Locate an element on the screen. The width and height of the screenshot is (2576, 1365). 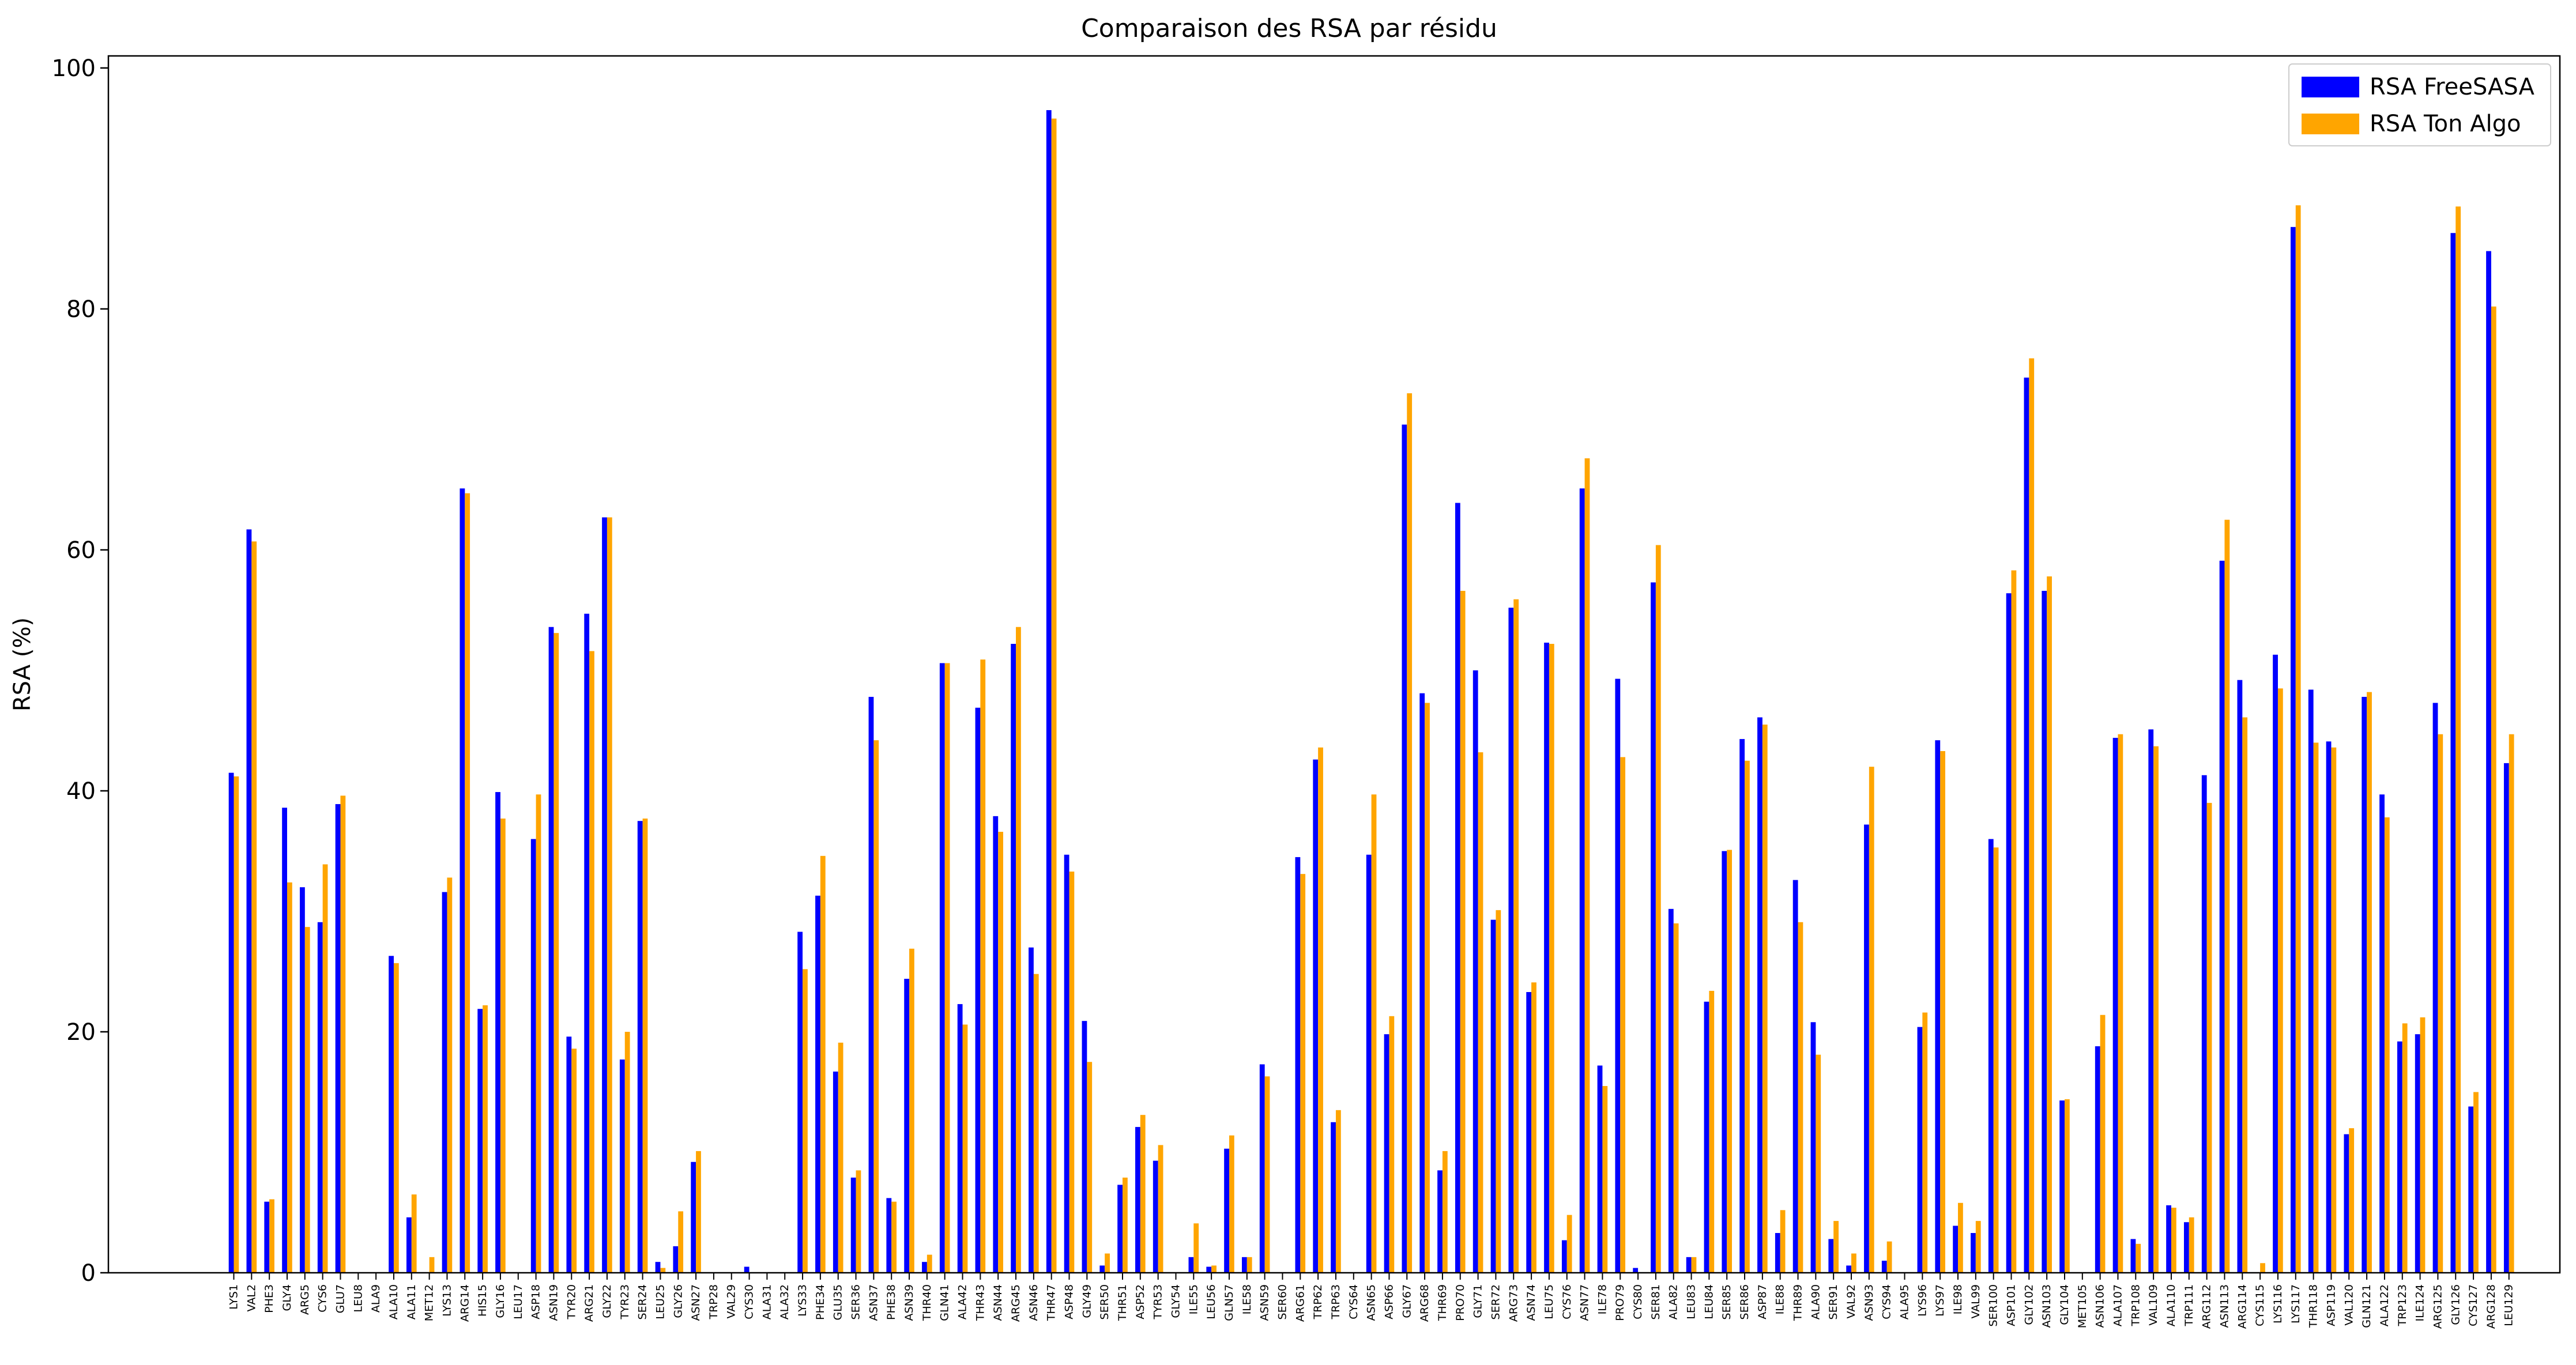
x-tick-label: ALA107 is located at coordinates (2117, 1305).